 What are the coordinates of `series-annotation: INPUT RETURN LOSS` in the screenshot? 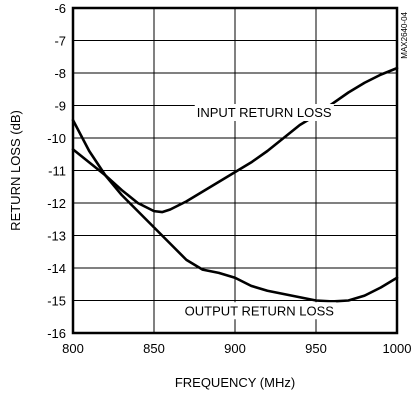 It's located at (264, 112).